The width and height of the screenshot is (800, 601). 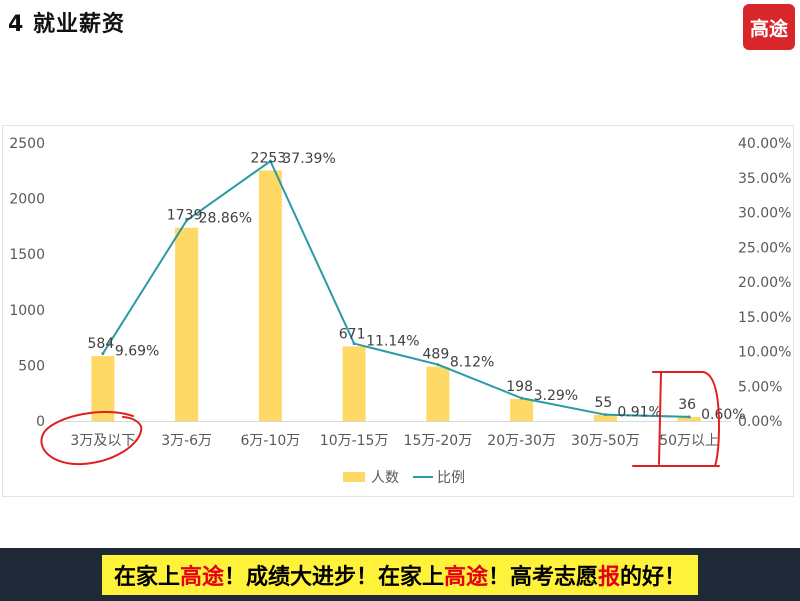 I want to click on page-title: 4 就业薪资, so click(x=66, y=24).